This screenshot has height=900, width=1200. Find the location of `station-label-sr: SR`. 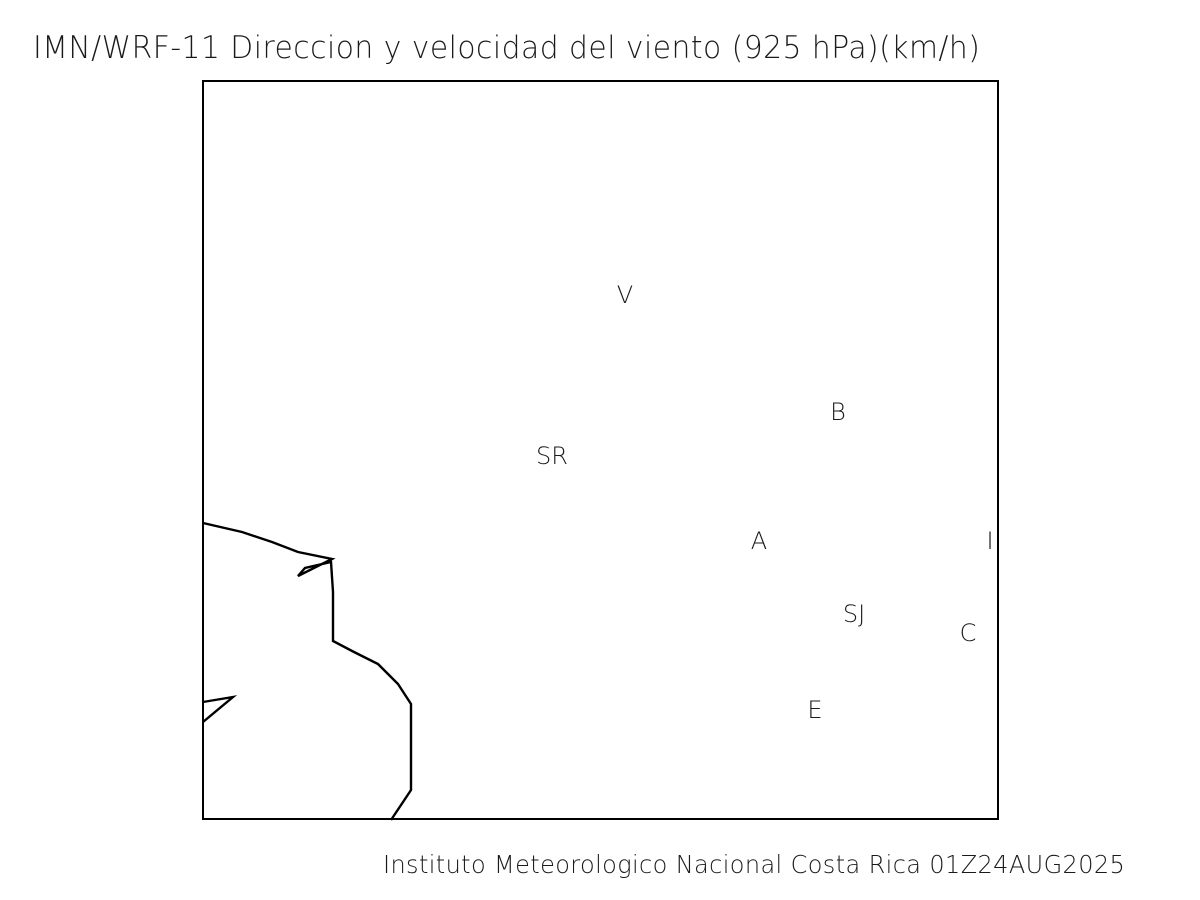

station-label-sr: SR is located at coordinates (552, 456).